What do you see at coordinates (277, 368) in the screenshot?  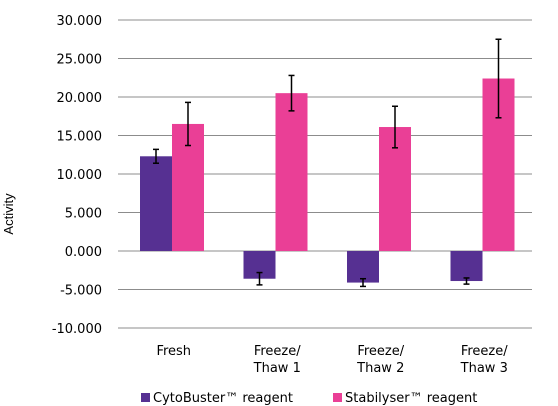 I see `category-label-line: Thaw 1` at bounding box center [277, 368].